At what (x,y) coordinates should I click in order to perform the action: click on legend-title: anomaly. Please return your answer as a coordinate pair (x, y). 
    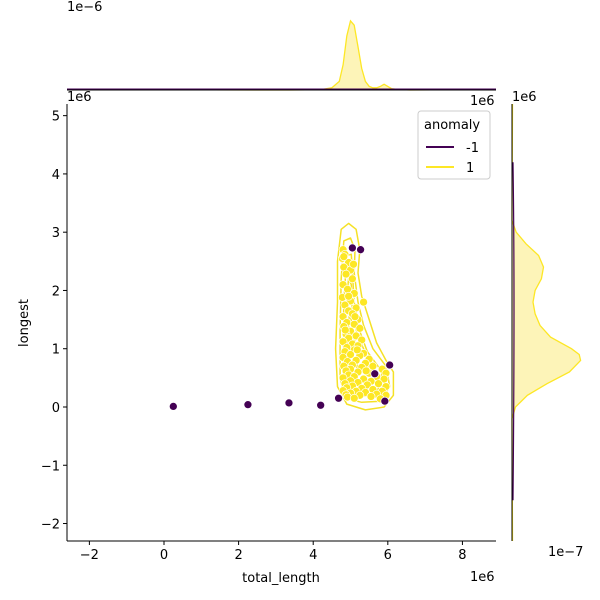
    Looking at the image, I should click on (452, 125).